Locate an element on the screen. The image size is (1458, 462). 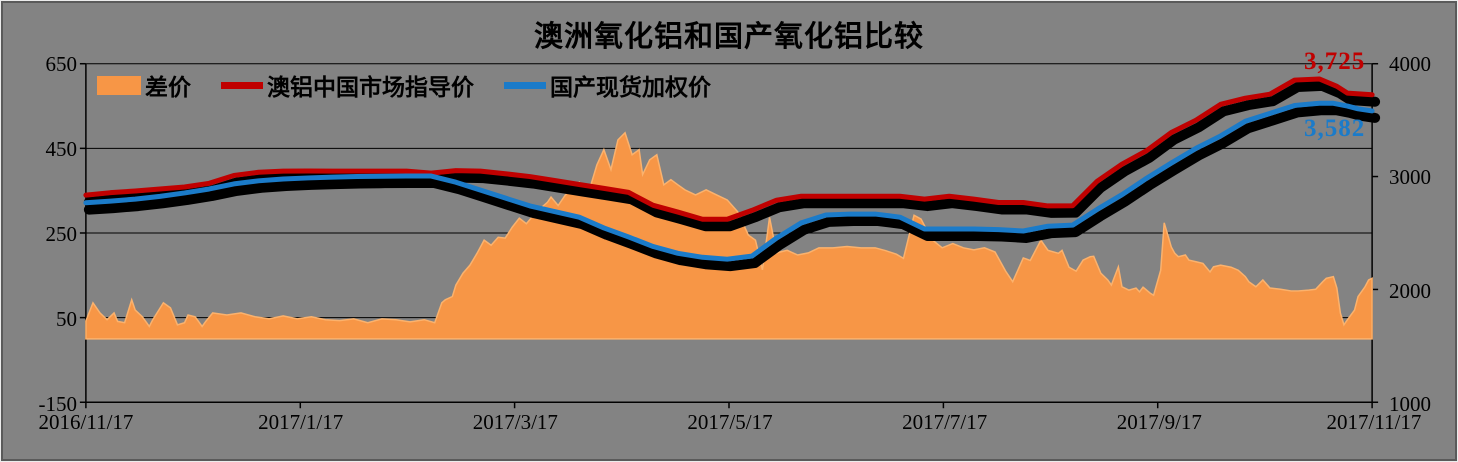
x-axis-tick-label: 2017/11/17 is located at coordinates (1374, 422).